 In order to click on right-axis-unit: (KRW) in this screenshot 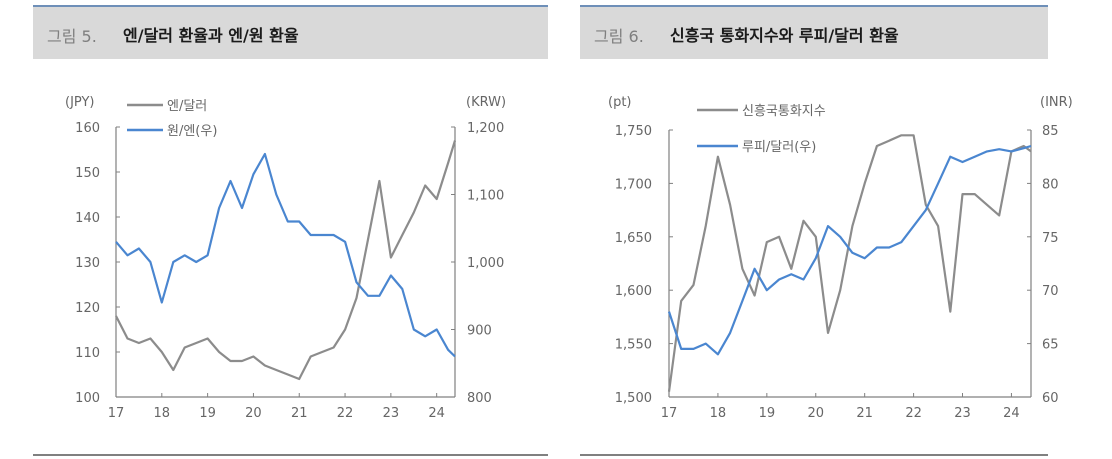, I will do `click(486, 102)`.